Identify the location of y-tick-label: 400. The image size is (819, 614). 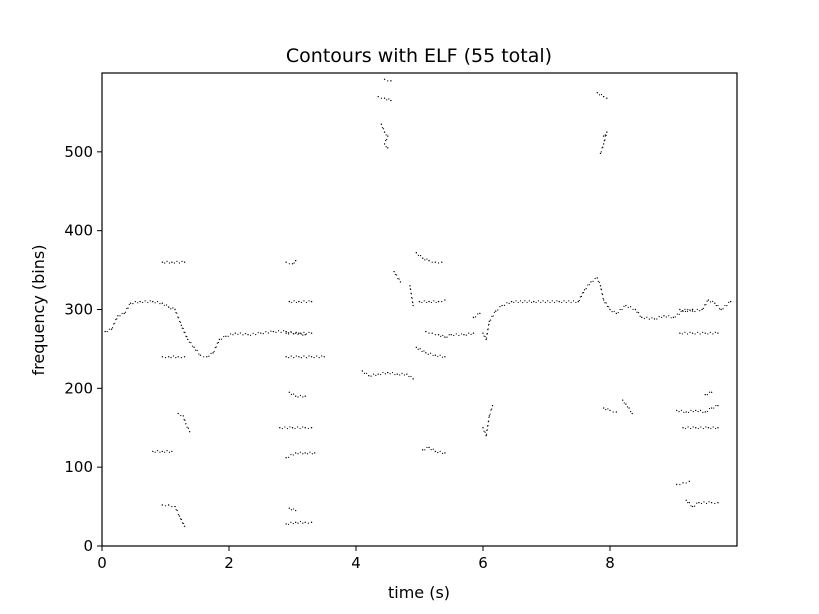
(78, 231).